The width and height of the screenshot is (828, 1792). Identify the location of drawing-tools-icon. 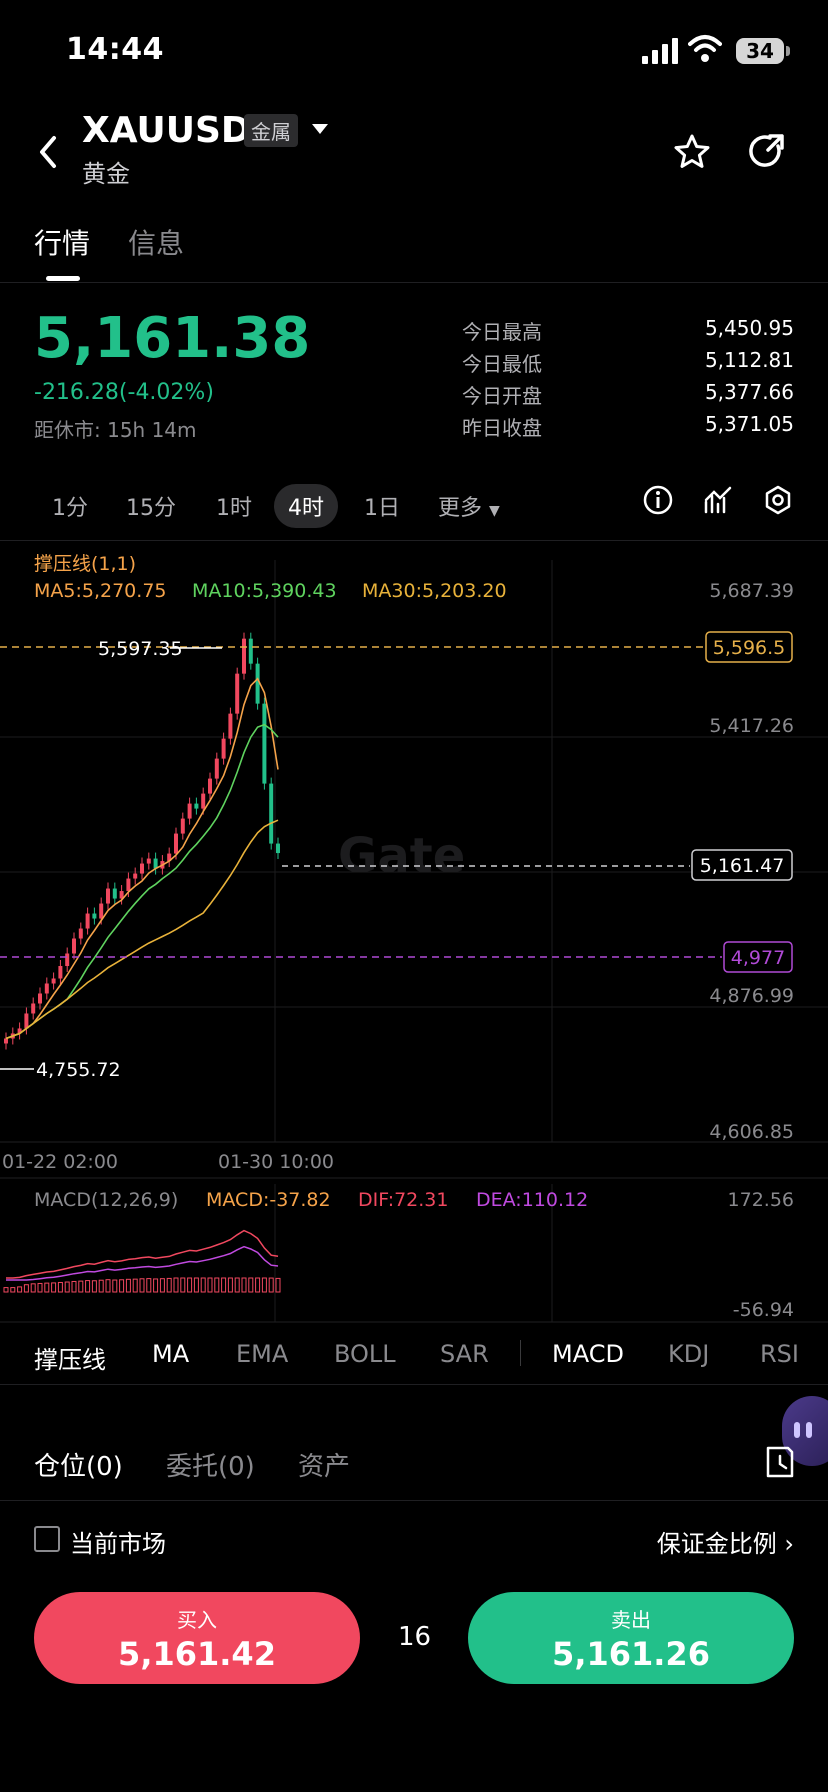
(718, 500).